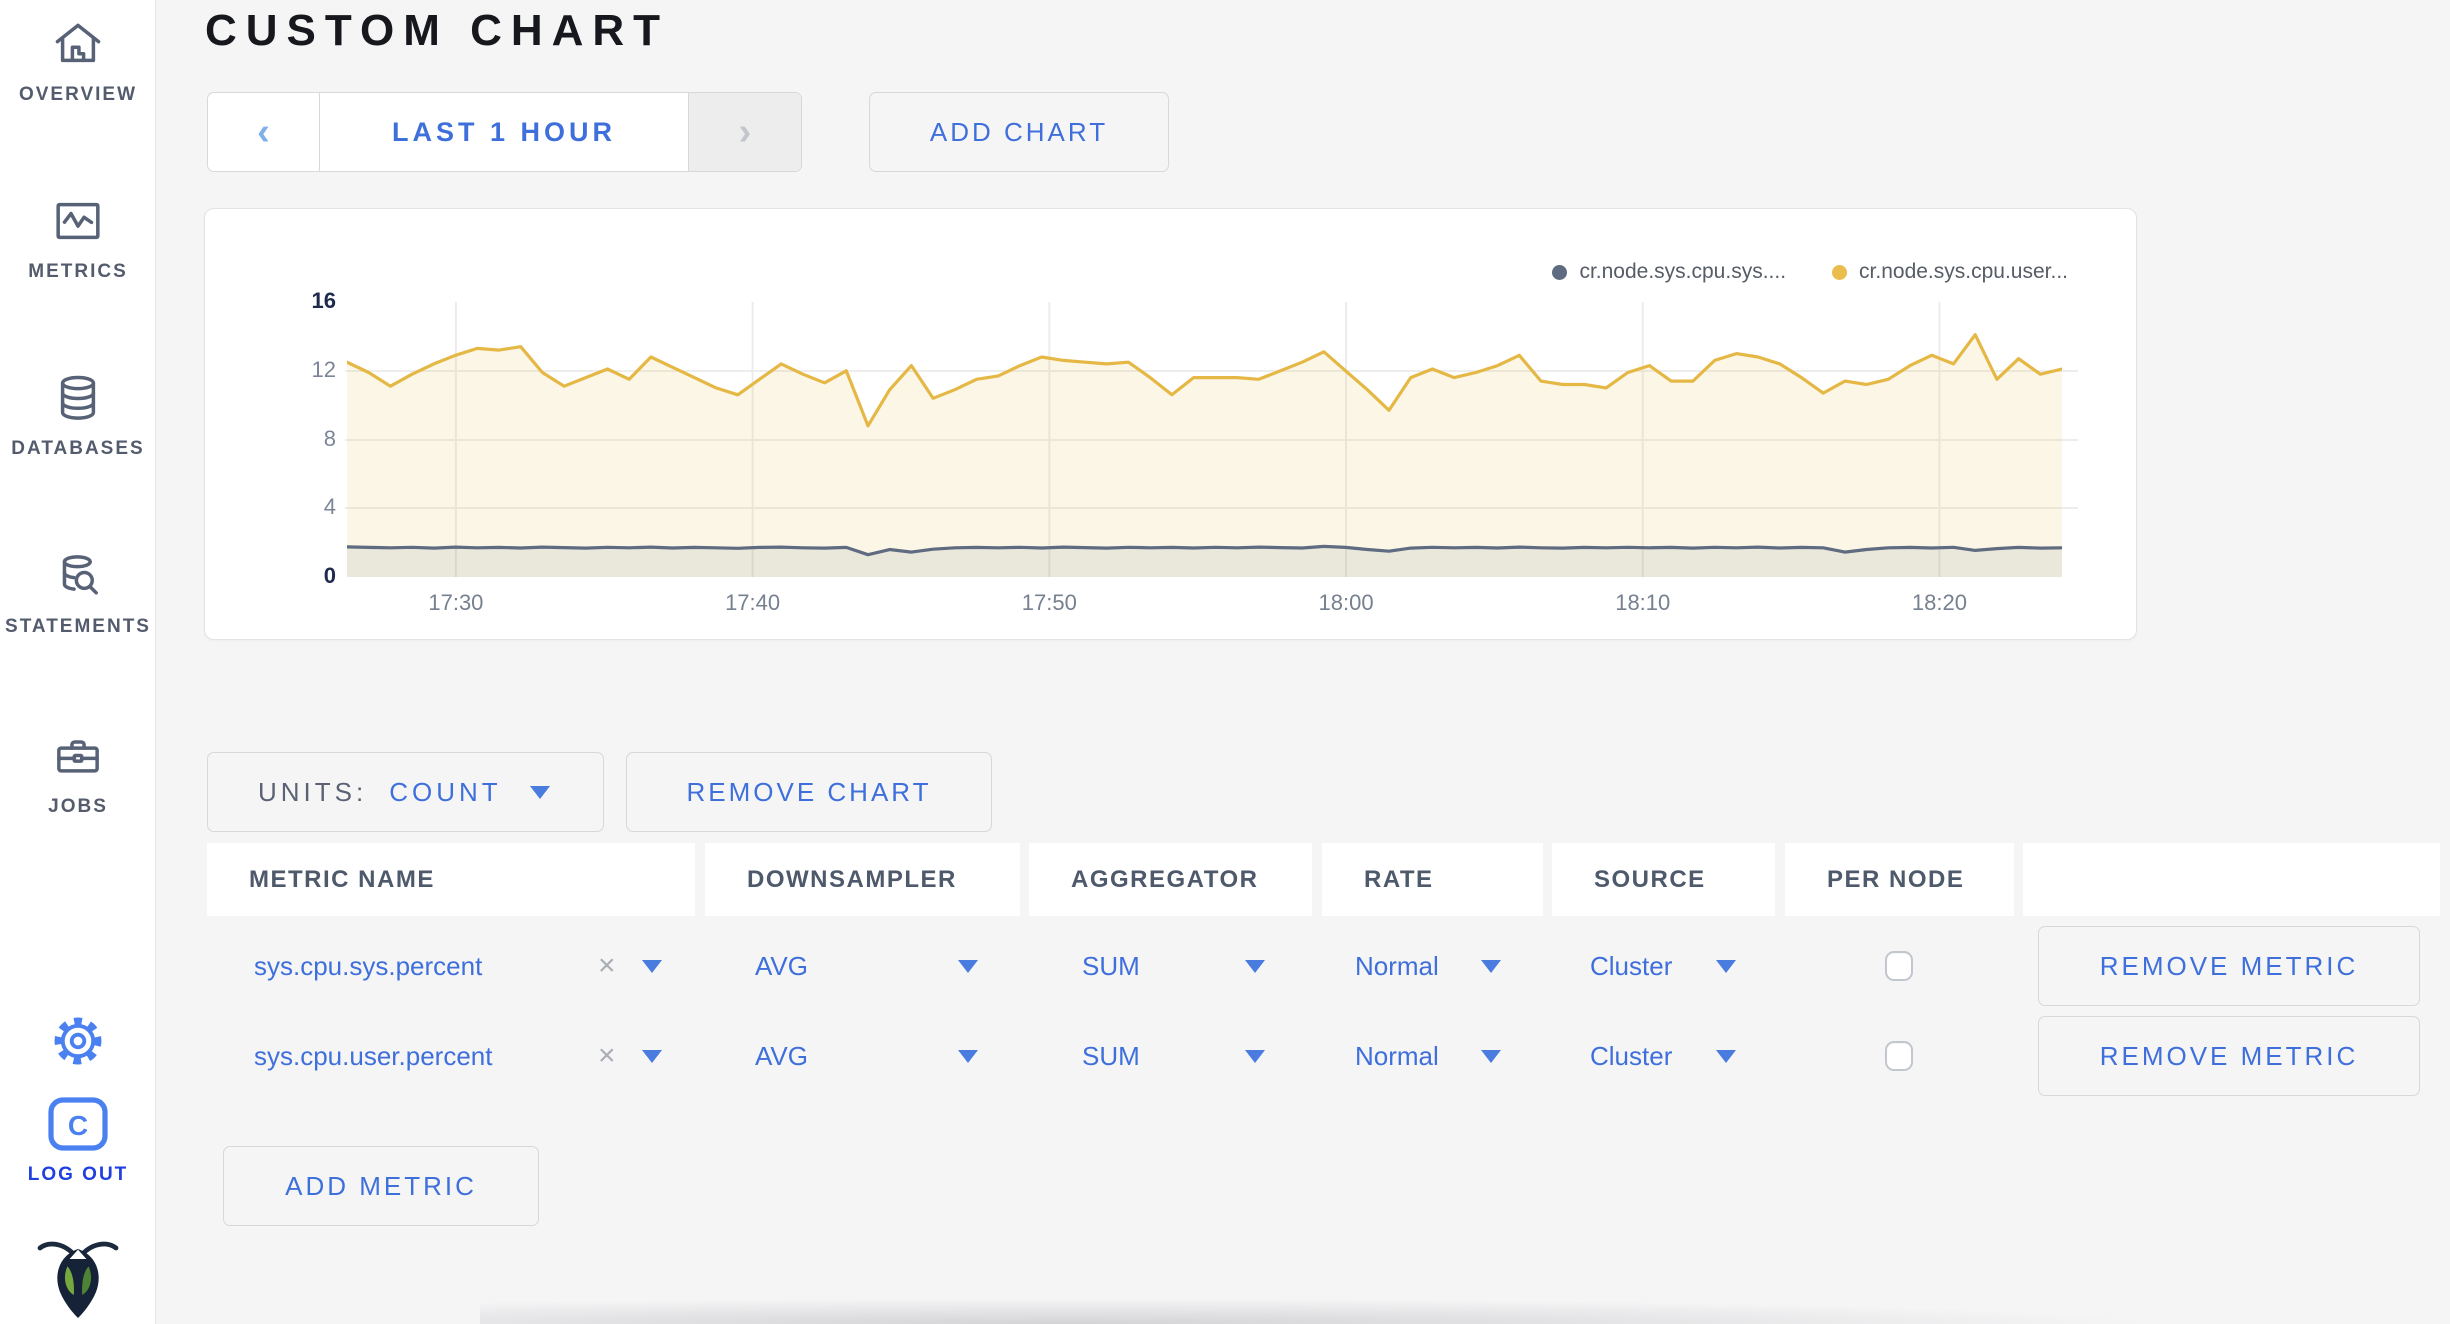 Image resolution: width=2450 pixels, height=1324 pixels. Describe the element at coordinates (78, 806) in the screenshot. I see `sidebar-item-label: JOBS` at that location.